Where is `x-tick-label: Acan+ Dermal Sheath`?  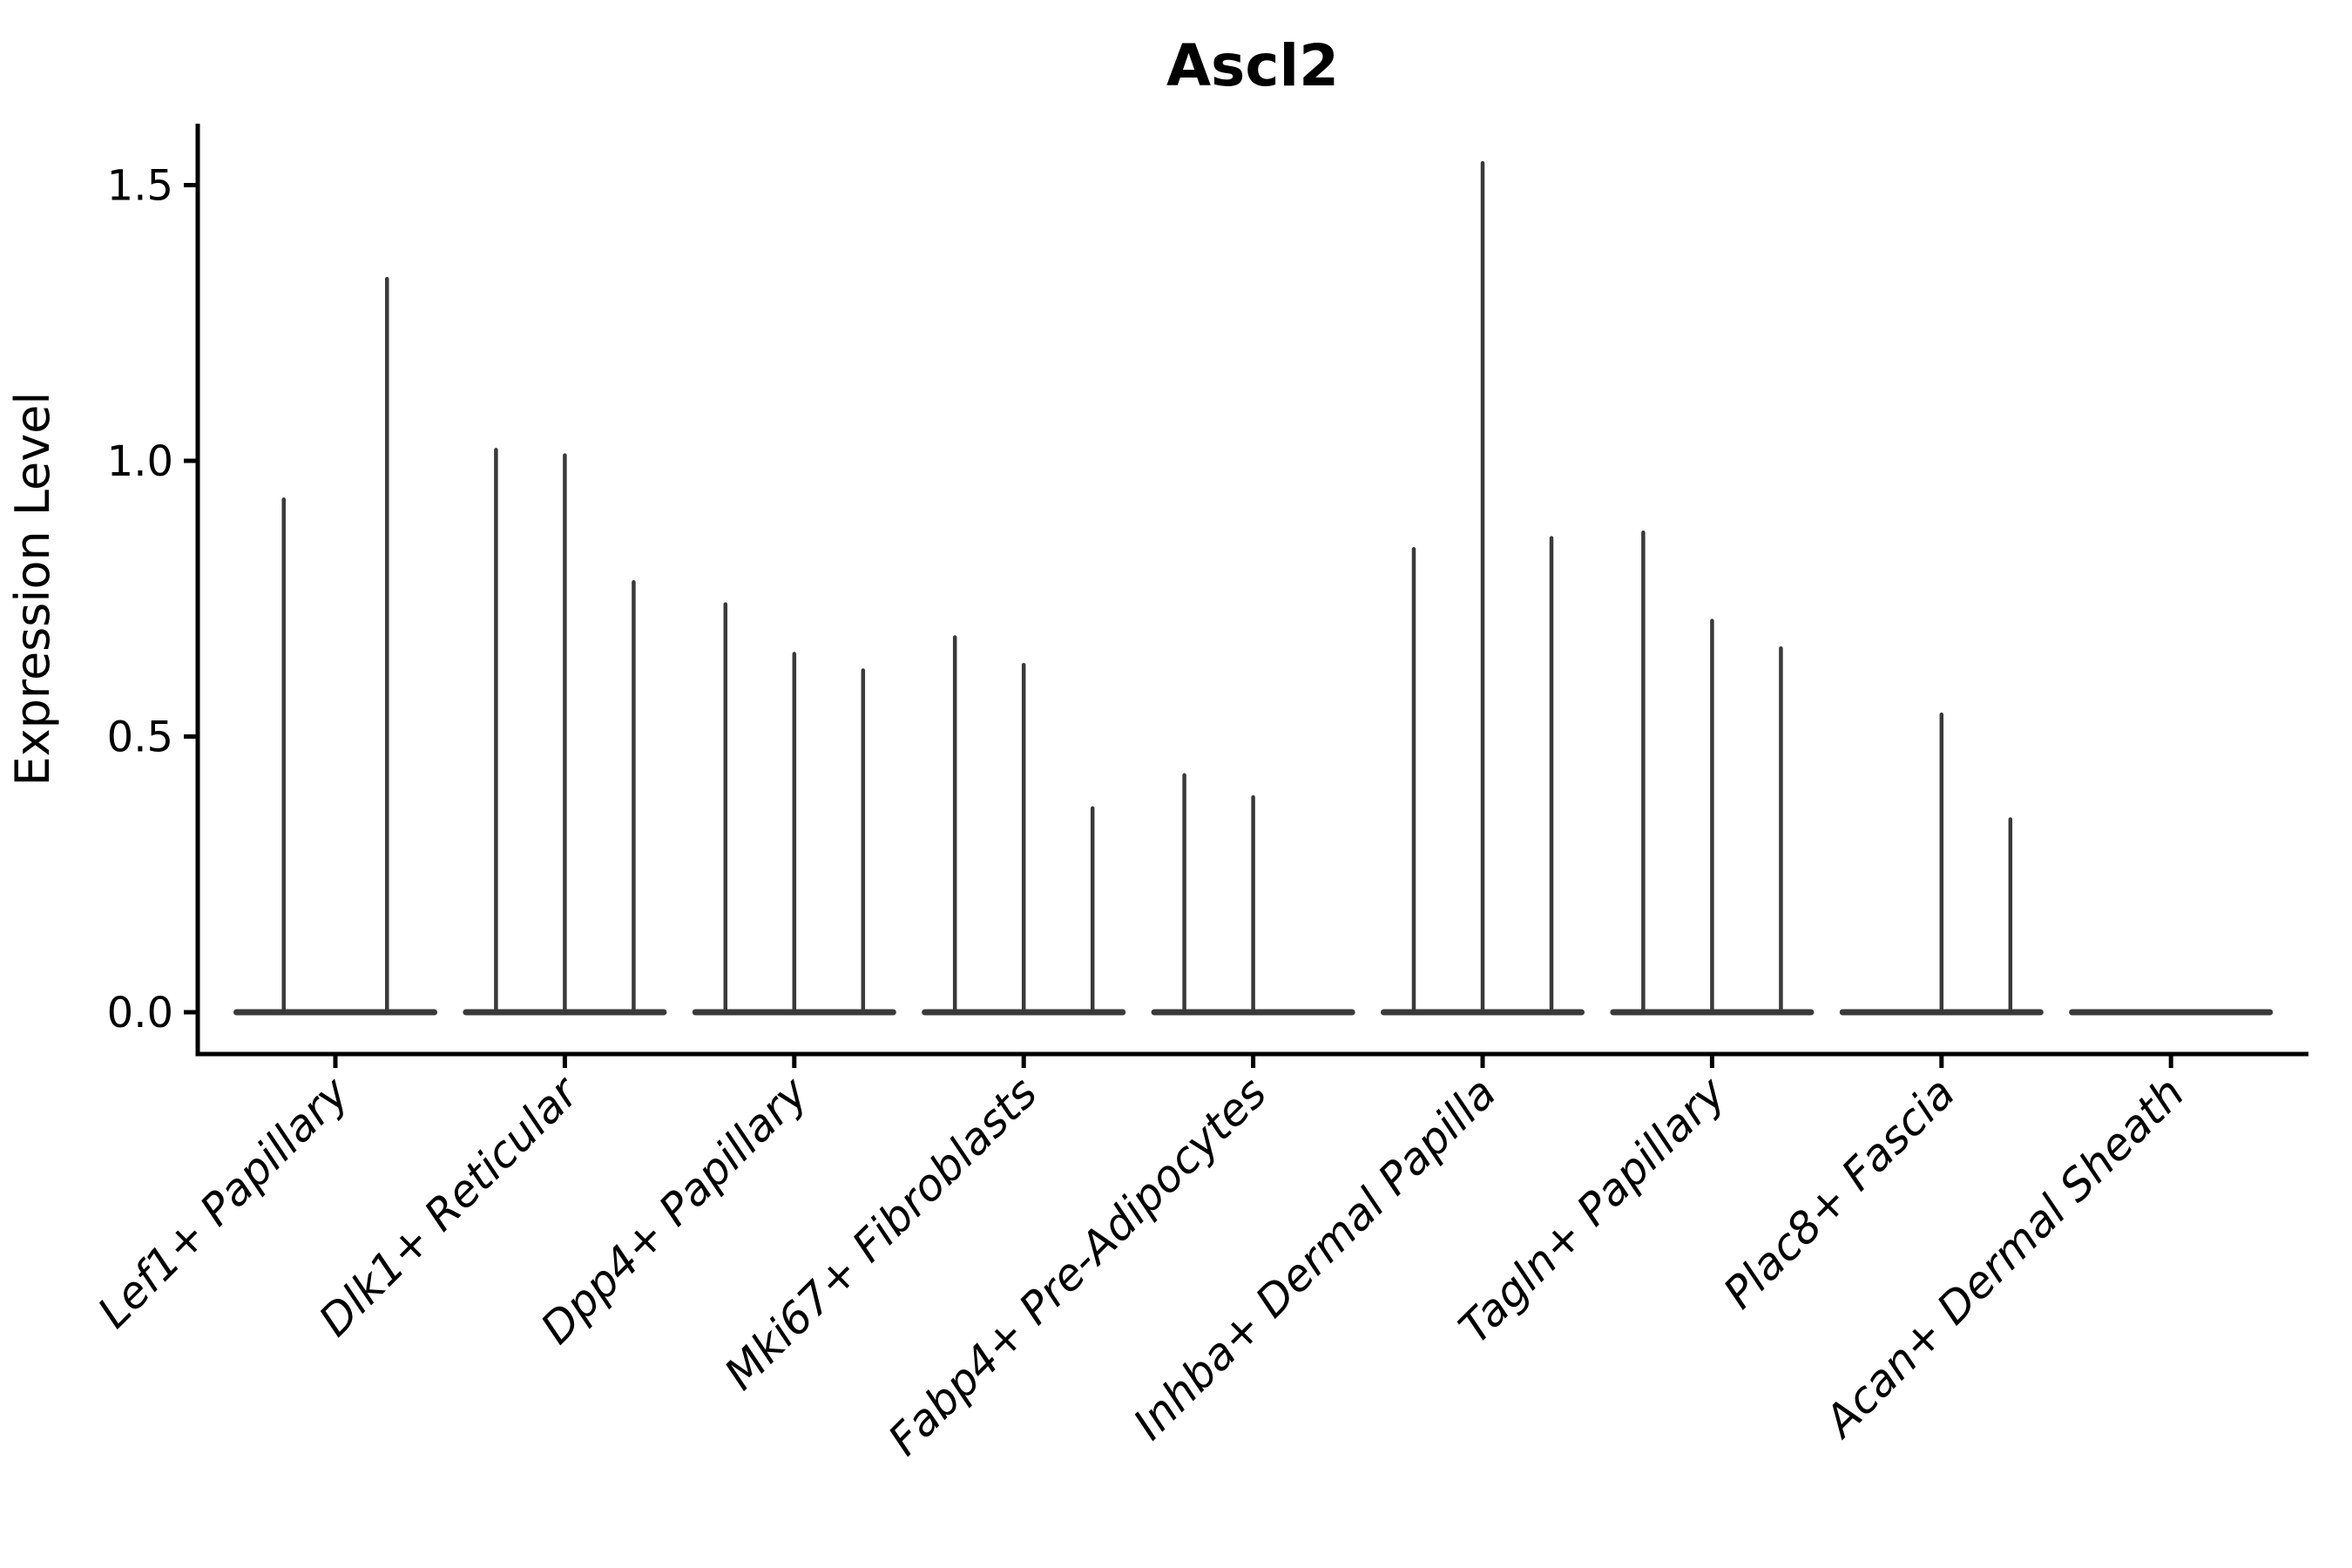
x-tick-label: Acan+ Dermal Sheath is located at coordinates (2004, 1257).